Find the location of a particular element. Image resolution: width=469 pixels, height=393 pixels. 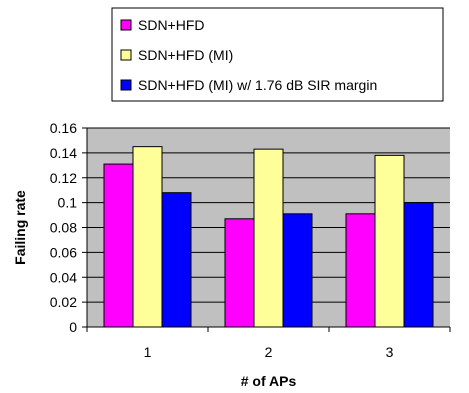

bar-sdn-hfd-mi--cat-2 is located at coordinates (268, 238).